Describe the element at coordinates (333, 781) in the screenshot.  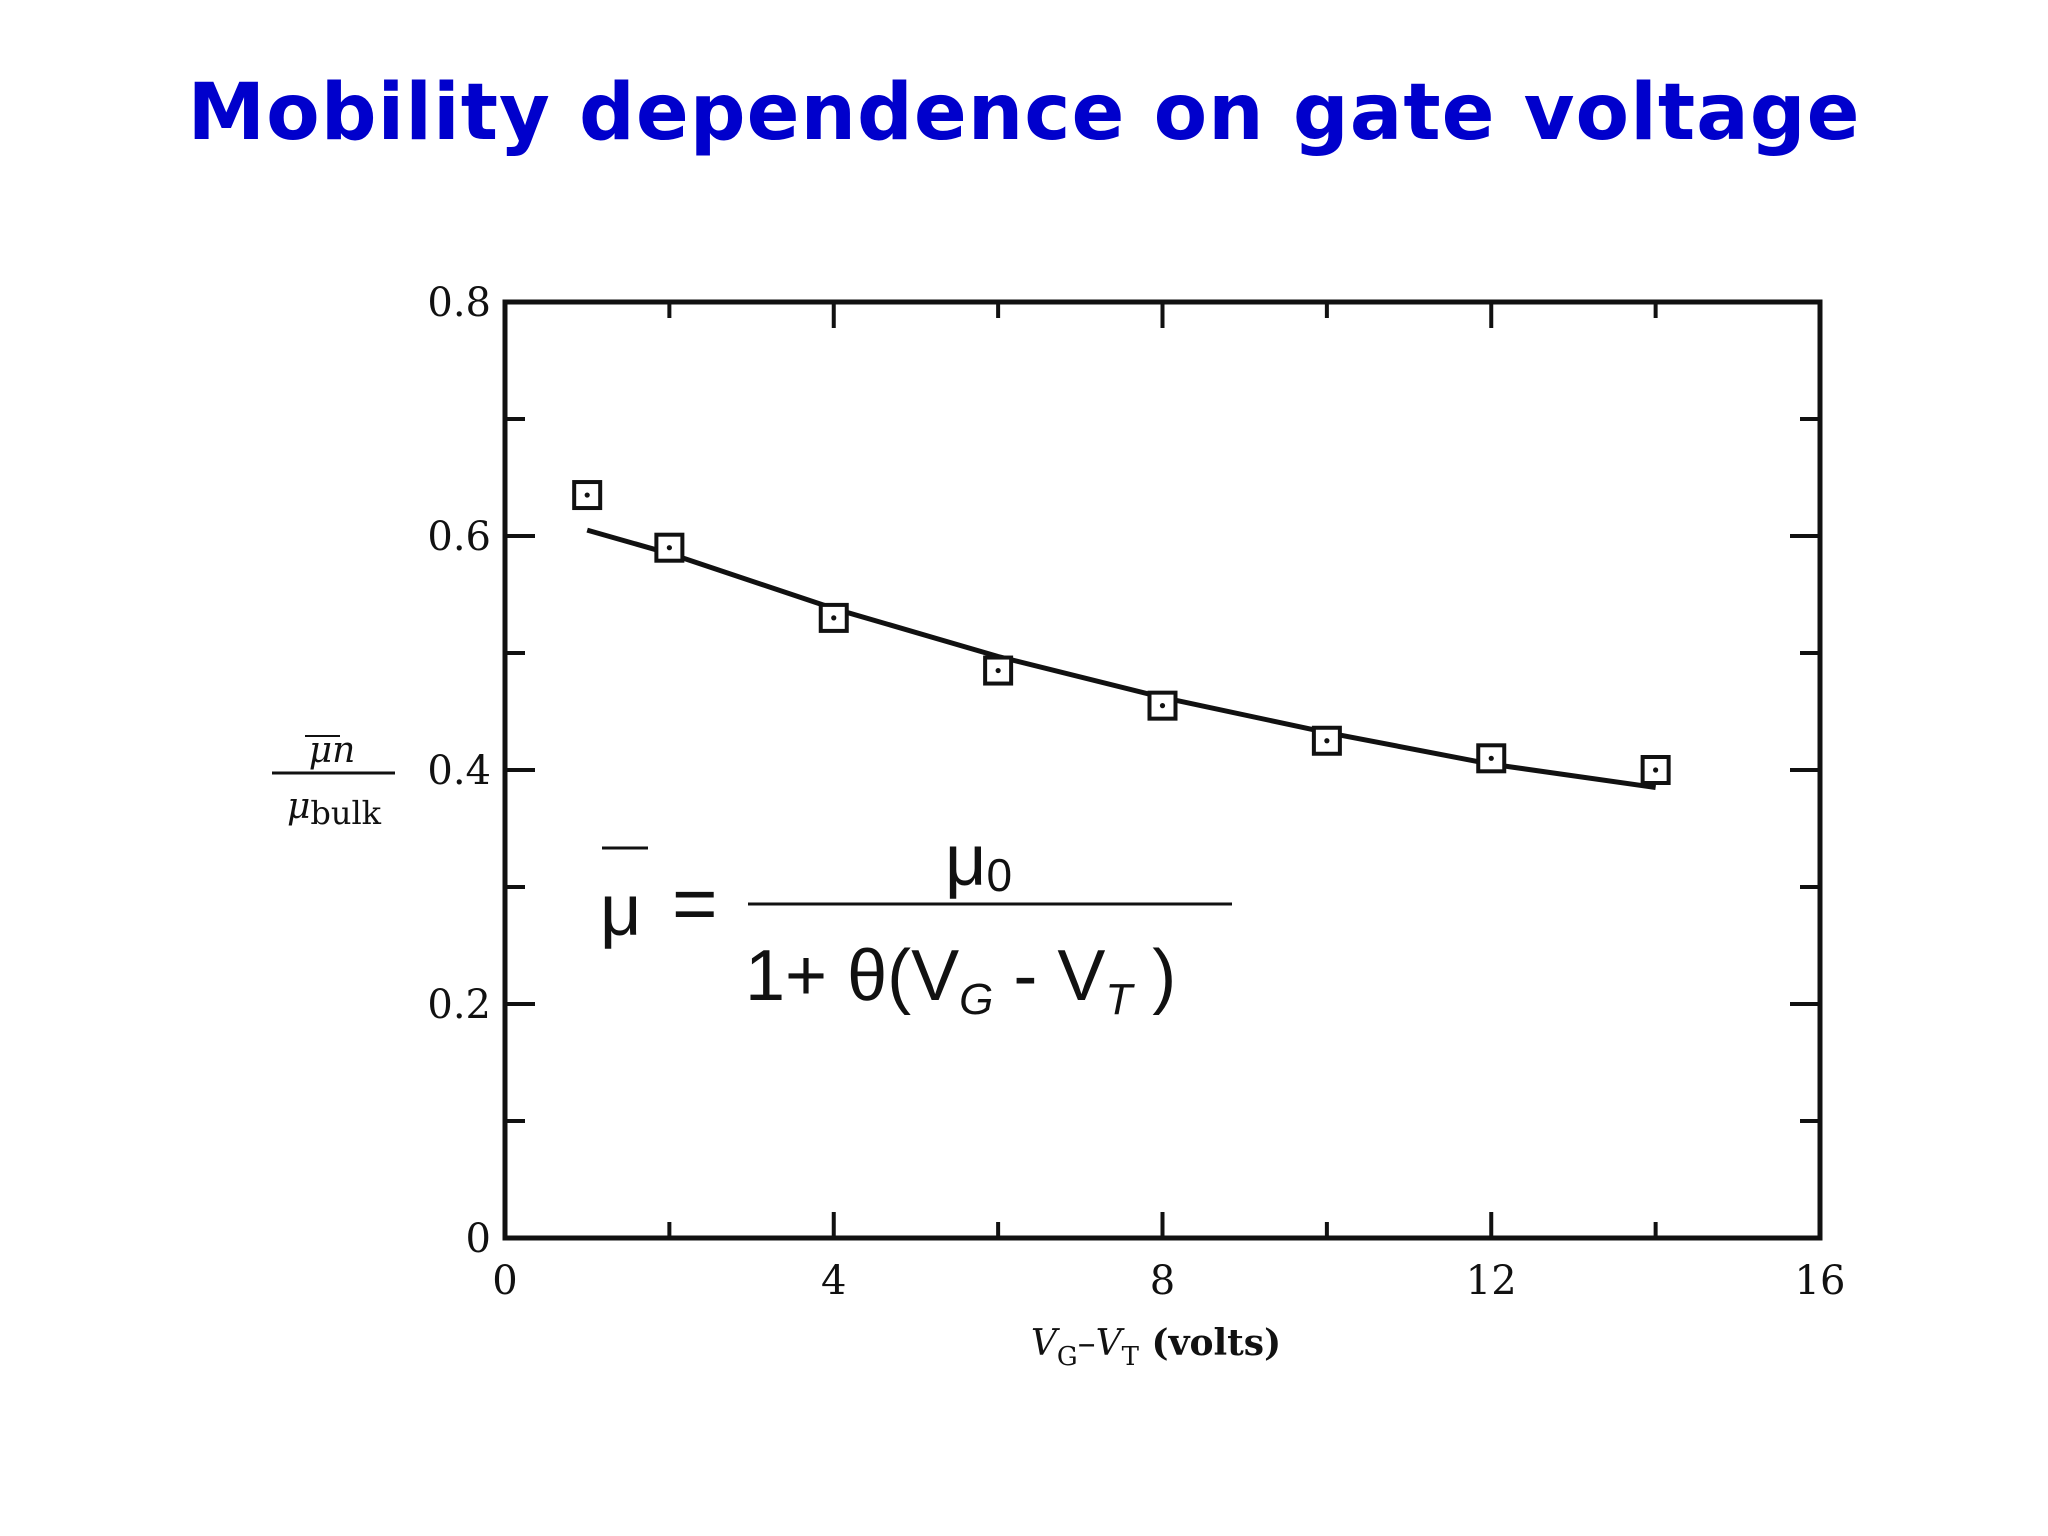
I see `y-axis-label: μn μbulk` at that location.